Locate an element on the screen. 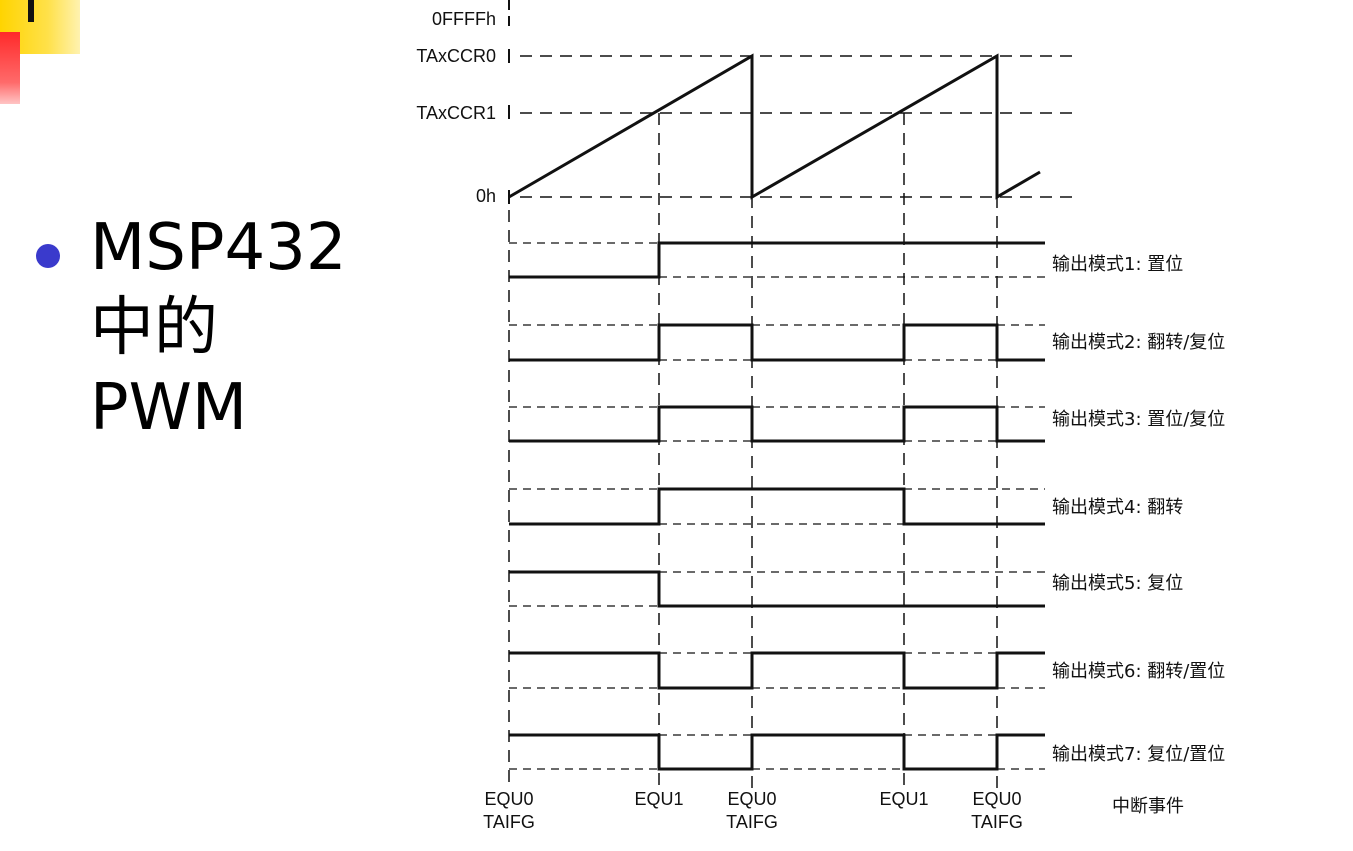 The image size is (1353, 851). mode-label-5: 输出模式5: 复位 is located at coordinates (1117, 583).